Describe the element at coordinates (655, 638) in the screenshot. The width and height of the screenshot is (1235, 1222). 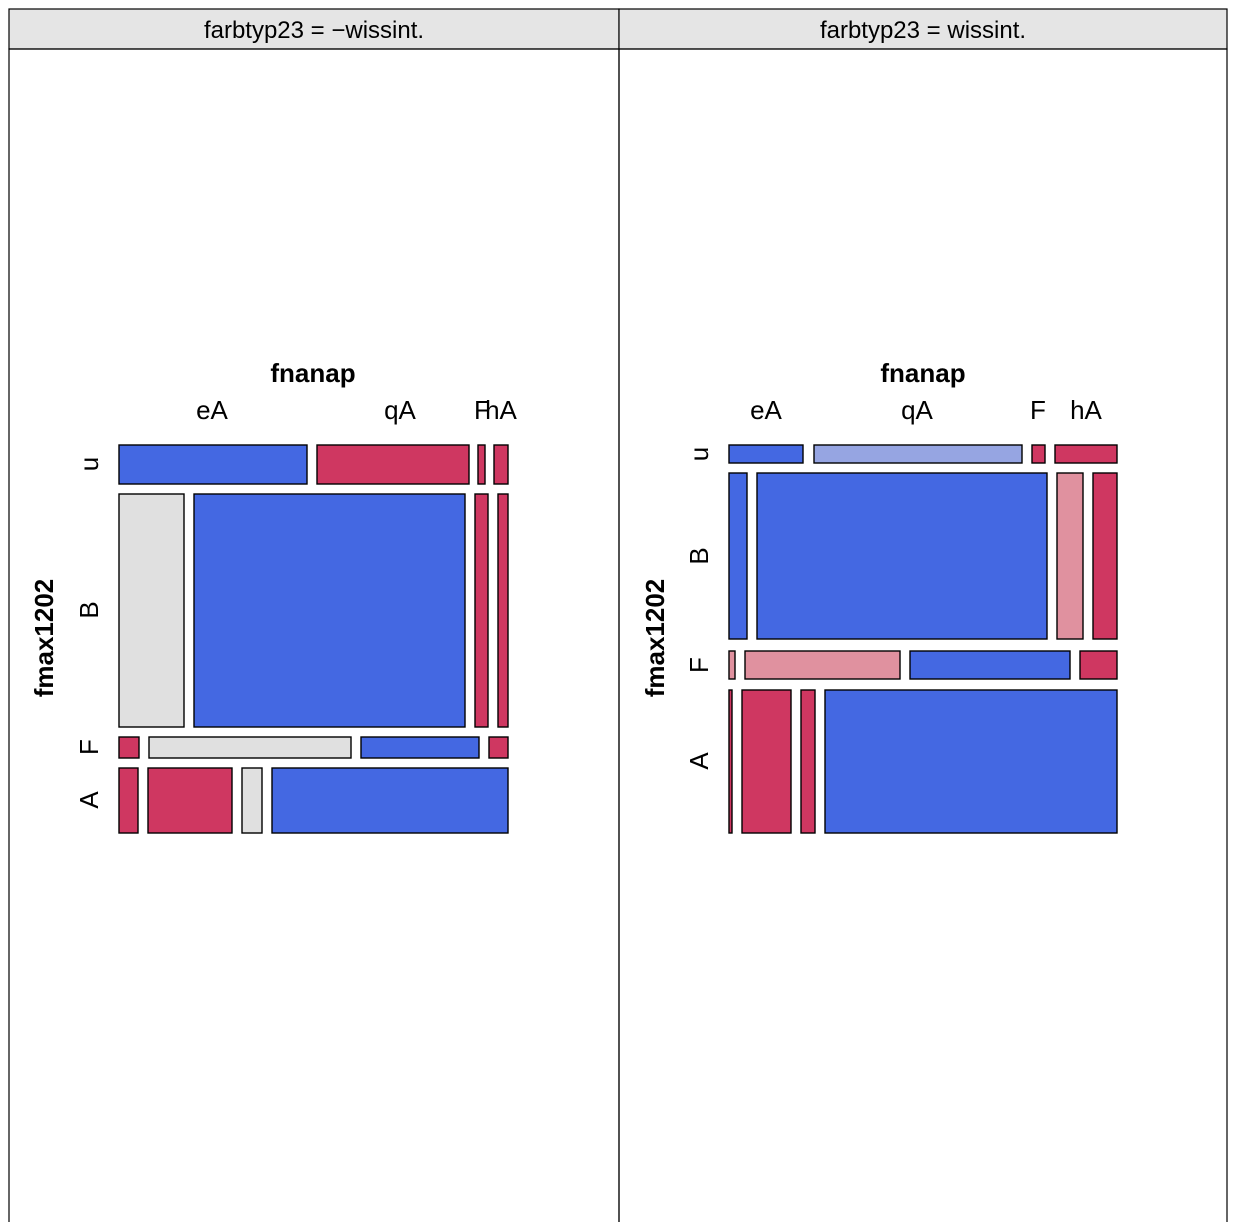
I see `y-title-right: fmax1202` at that location.